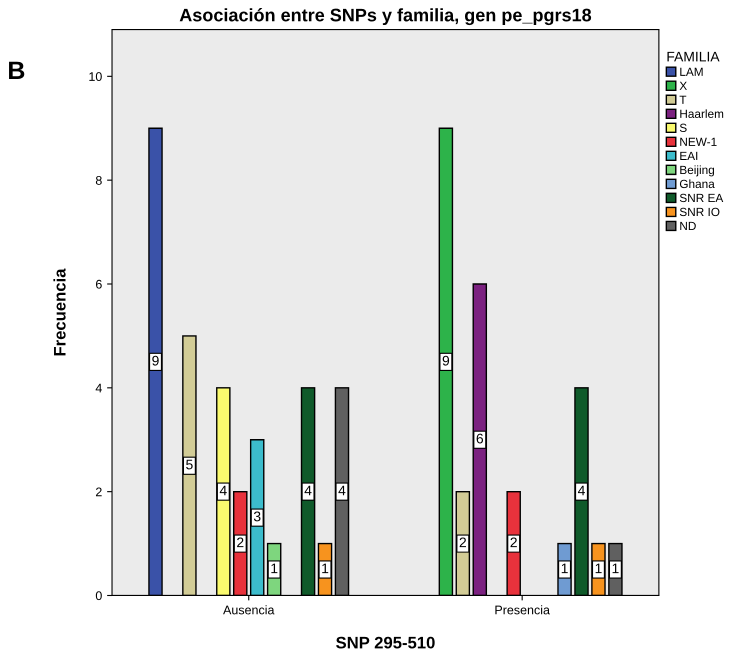  I want to click on legend-label: Beijing, so click(697, 170).